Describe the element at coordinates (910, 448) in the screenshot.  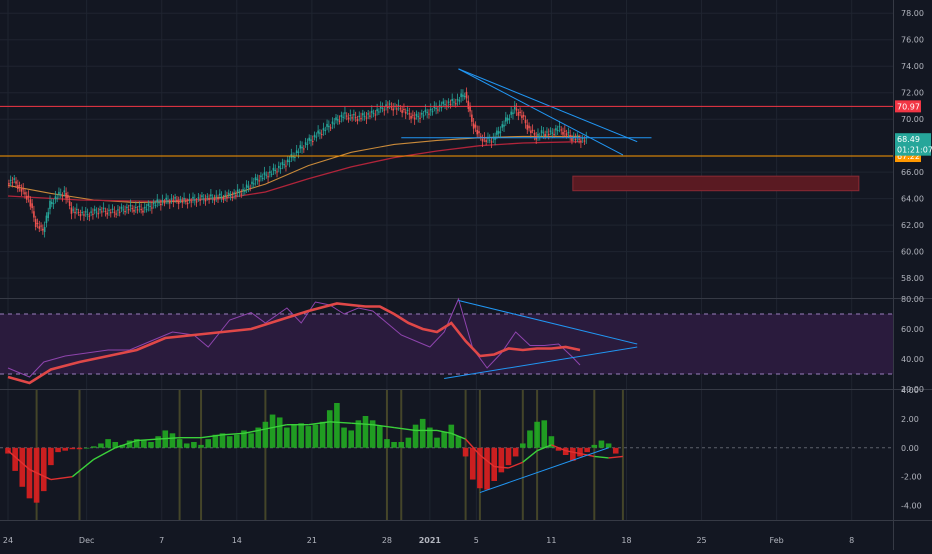
I see `macd-axis-tick-label: 0.00` at that location.